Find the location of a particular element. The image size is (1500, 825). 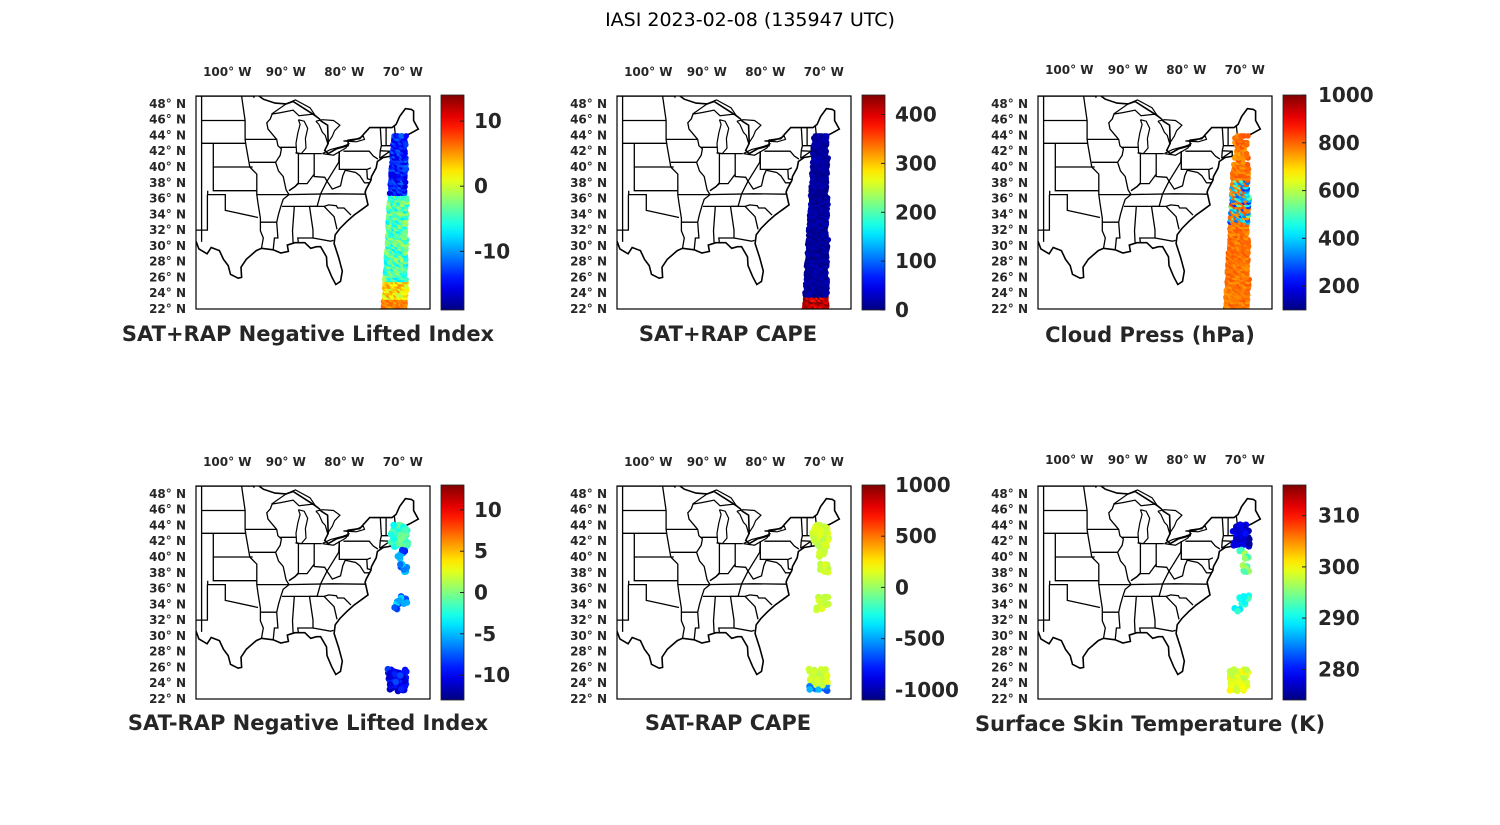

colorbar-tick-label: 600 is located at coordinates (1339, 191).